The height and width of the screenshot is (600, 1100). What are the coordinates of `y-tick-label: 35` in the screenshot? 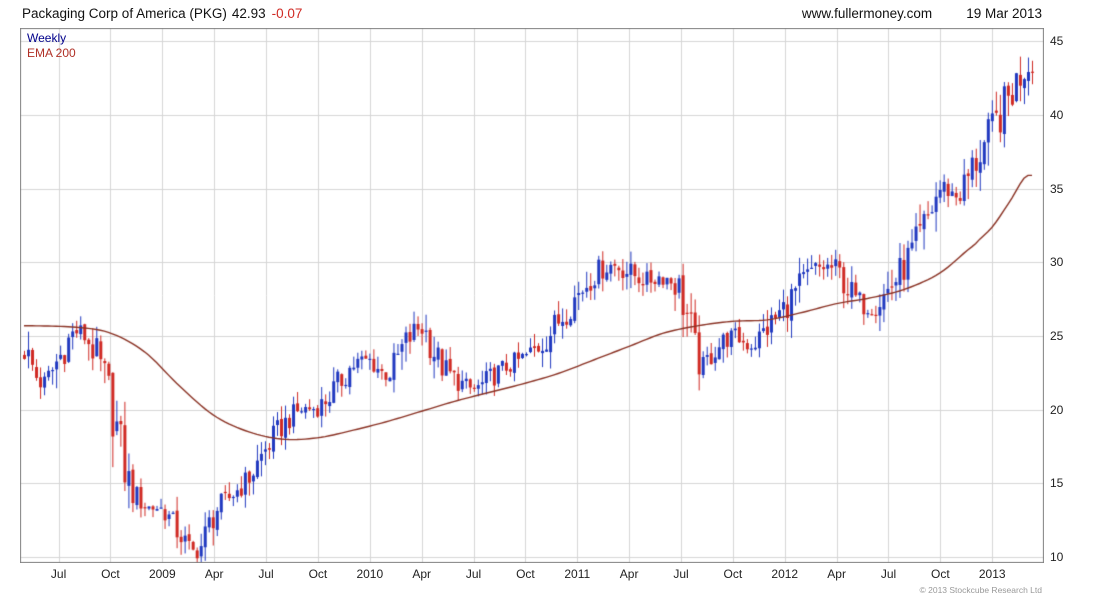 It's located at (1057, 188).